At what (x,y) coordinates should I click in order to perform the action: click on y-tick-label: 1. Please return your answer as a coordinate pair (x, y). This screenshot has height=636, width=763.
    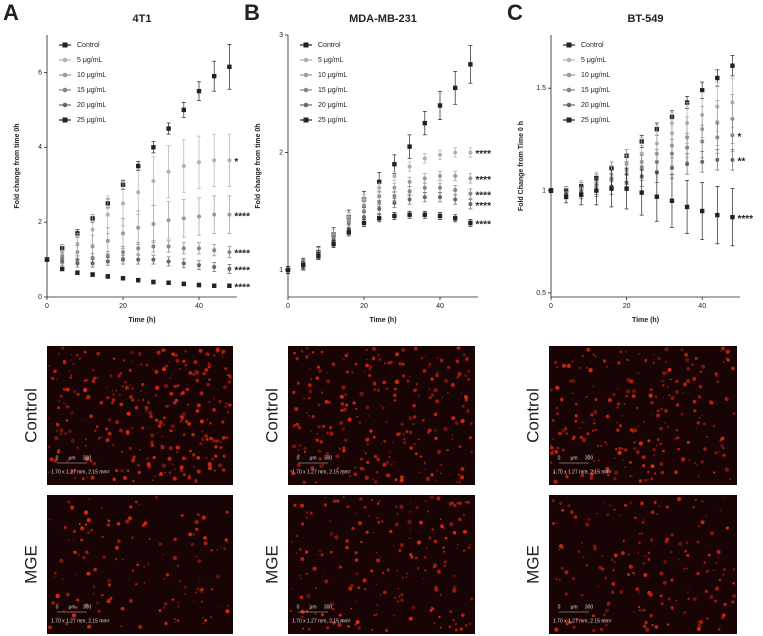
    Looking at the image, I should click on (544, 190).